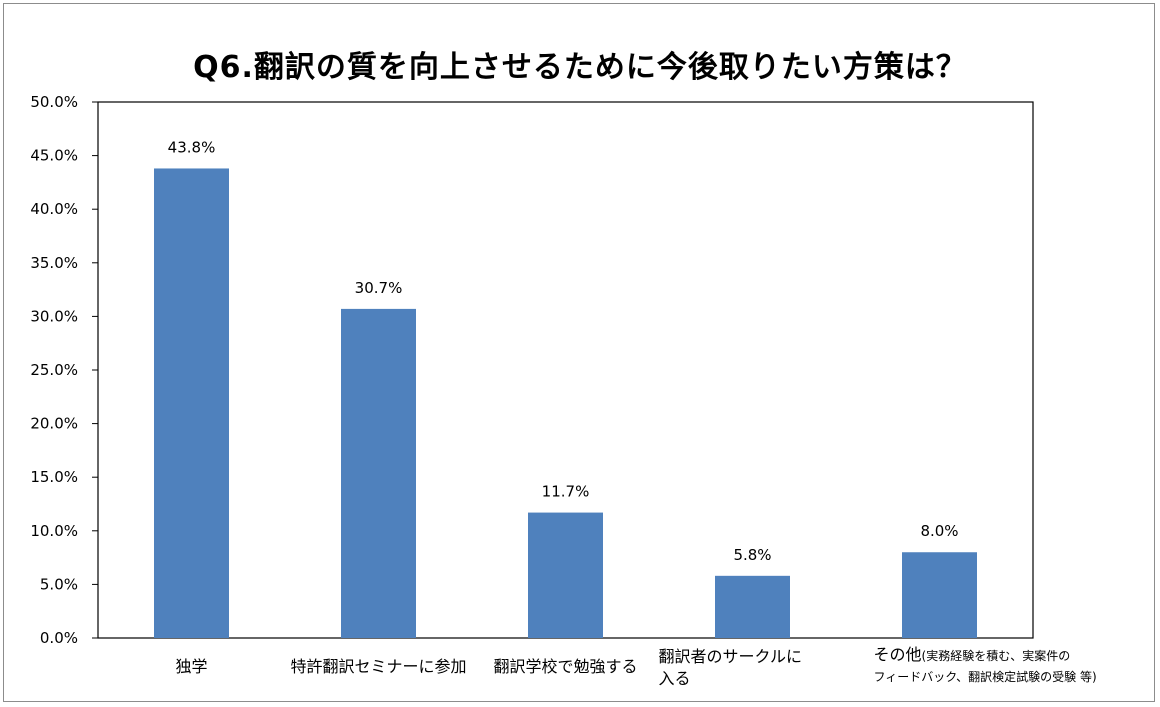  What do you see at coordinates (675, 678) in the screenshot?
I see `category-label: 入る` at bounding box center [675, 678].